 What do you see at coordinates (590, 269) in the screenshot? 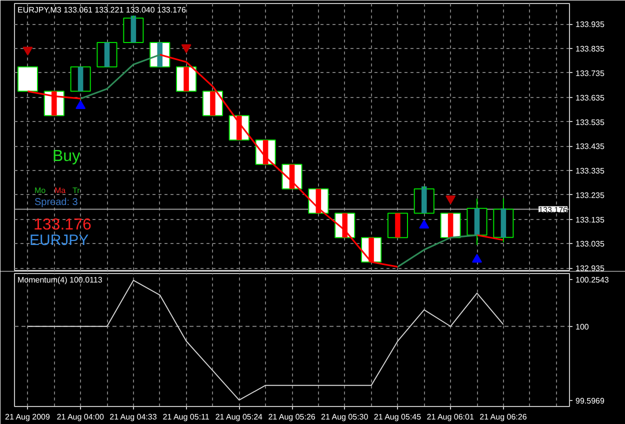
I see `y-tick-label: 132.935` at bounding box center [590, 269].